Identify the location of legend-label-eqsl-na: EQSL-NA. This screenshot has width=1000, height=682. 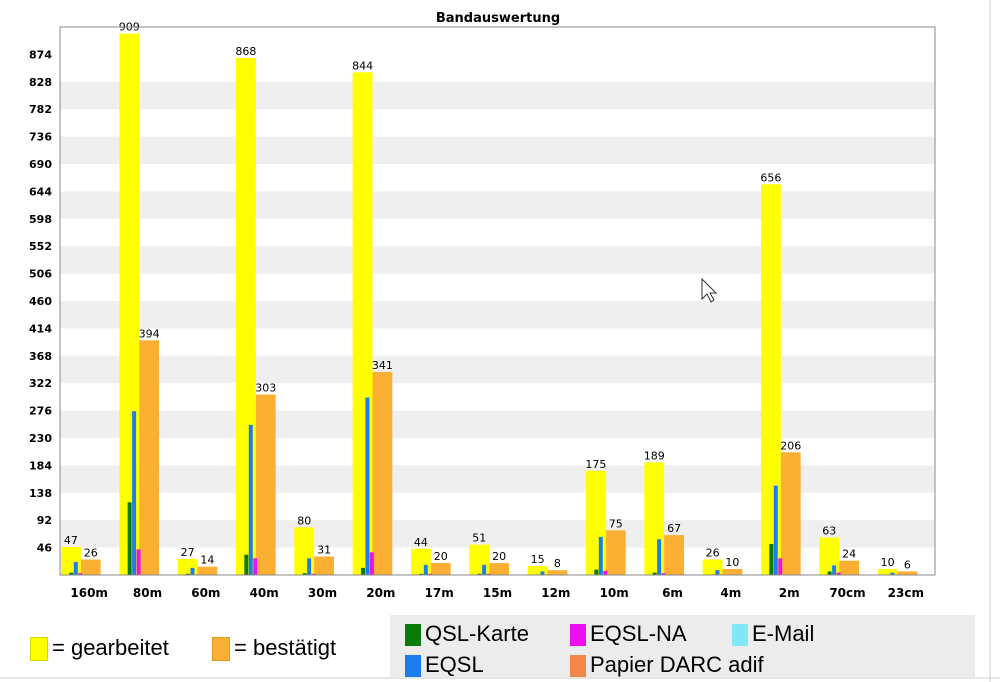
(638, 633).